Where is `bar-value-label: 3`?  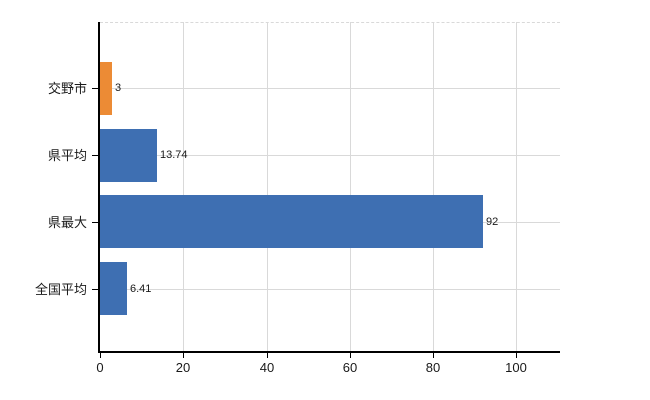 bar-value-label: 3 is located at coordinates (118, 88).